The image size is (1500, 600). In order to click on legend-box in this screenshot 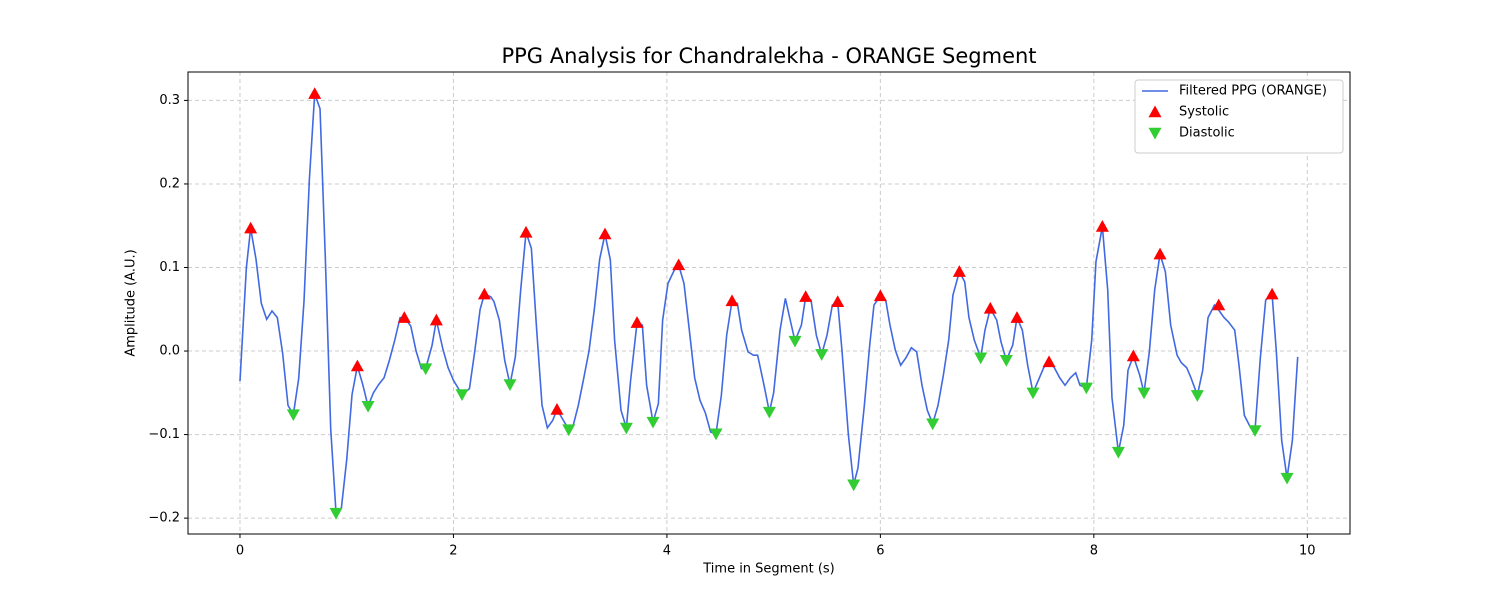, I will do `click(1239, 116)`.